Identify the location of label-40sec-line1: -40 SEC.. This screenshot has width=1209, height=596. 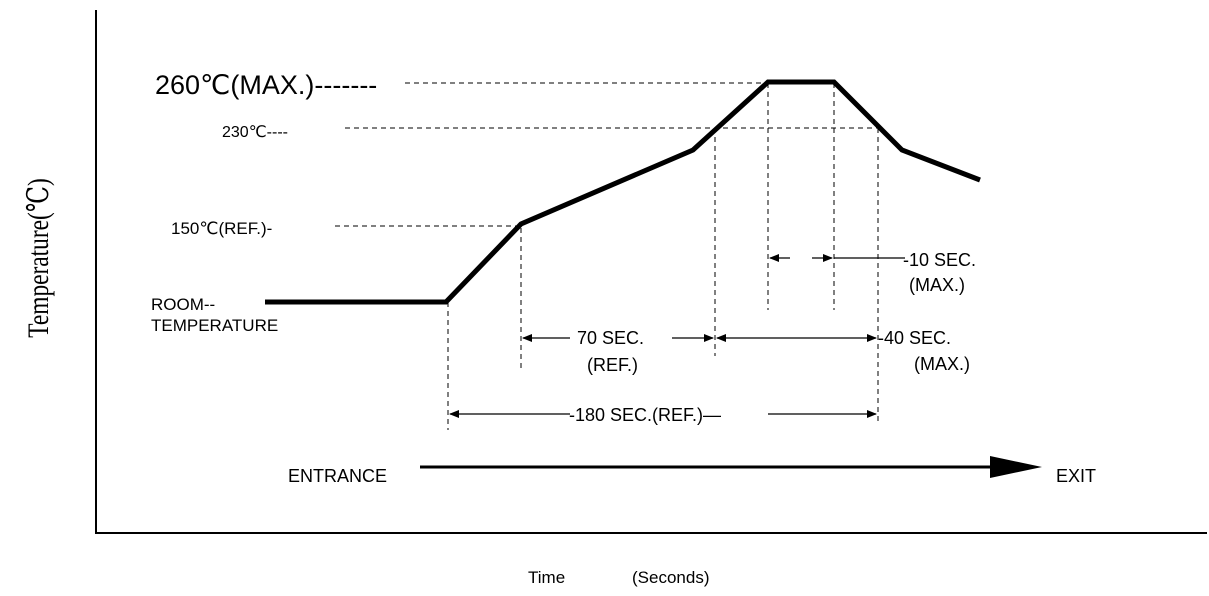
(914, 338).